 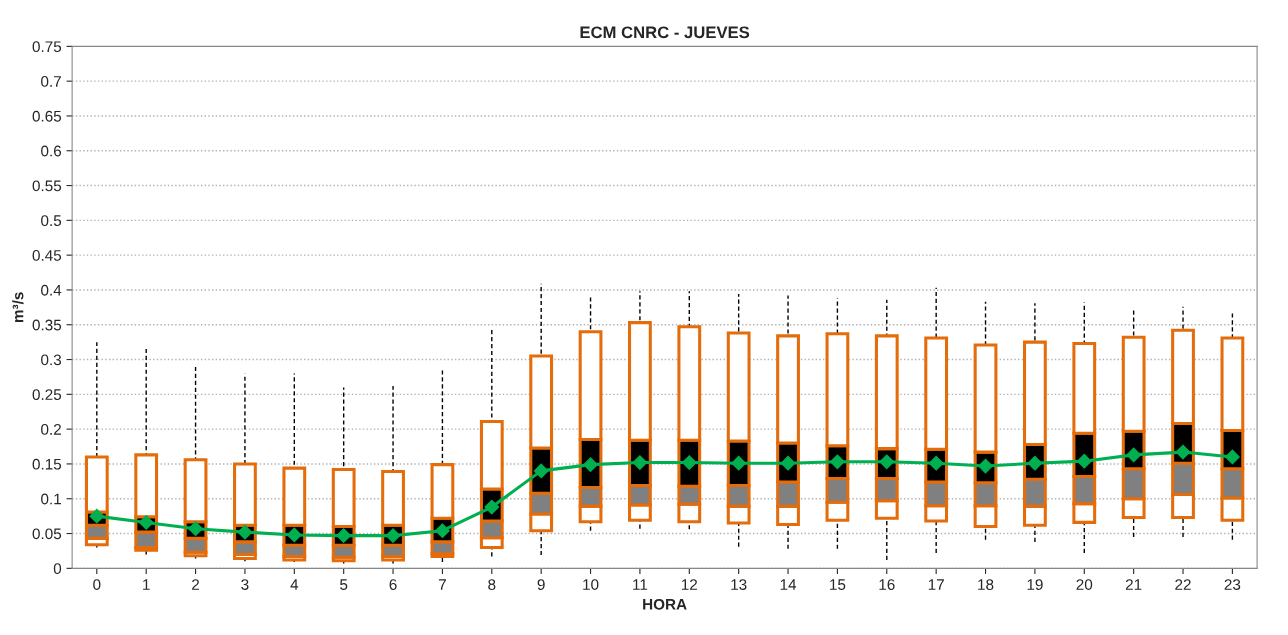 I want to click on x-tick-label: 11, so click(x=640, y=584).